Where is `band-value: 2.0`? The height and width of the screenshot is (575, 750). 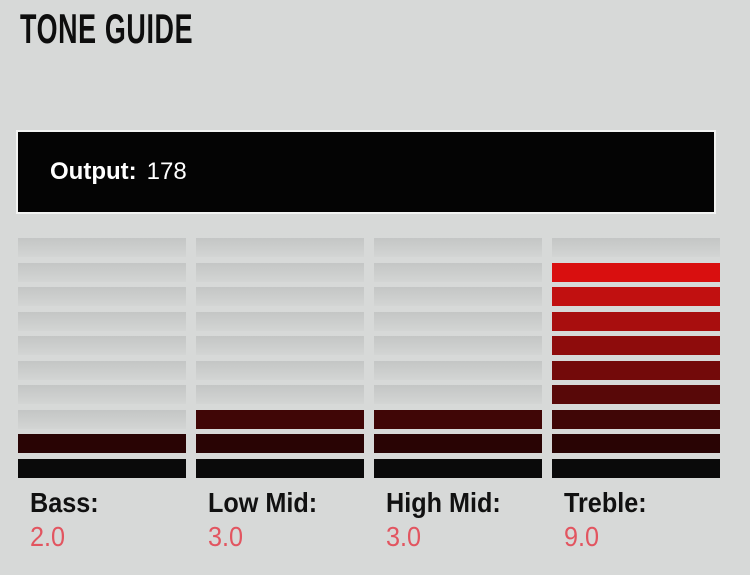
band-value: 2.0 is located at coordinates (48, 537).